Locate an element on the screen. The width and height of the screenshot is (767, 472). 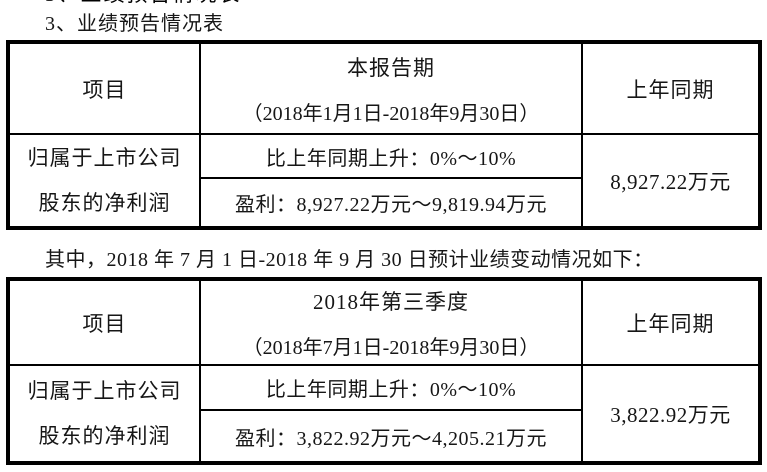
prior-value-cell: 3,822.92万元 is located at coordinates (671, 414).